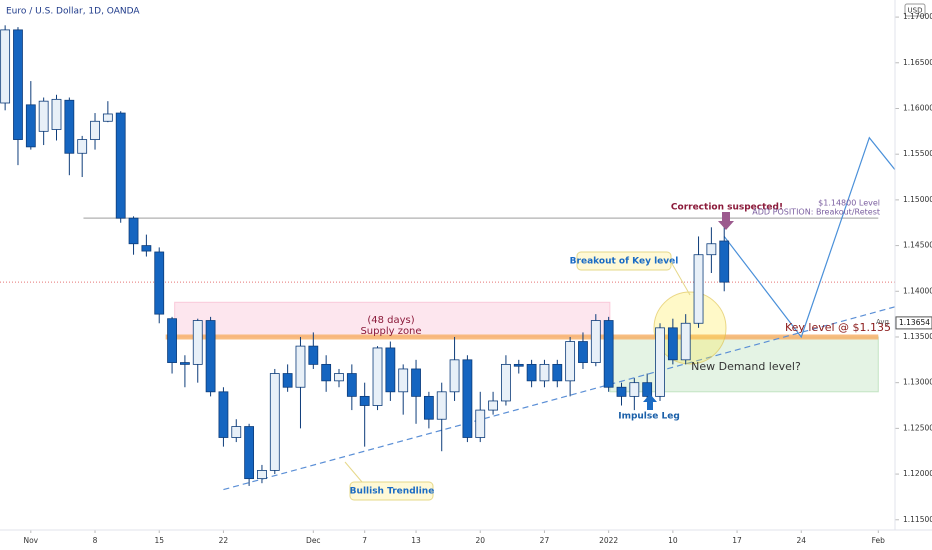  I want to click on x-tick-label: 7, so click(364, 540).